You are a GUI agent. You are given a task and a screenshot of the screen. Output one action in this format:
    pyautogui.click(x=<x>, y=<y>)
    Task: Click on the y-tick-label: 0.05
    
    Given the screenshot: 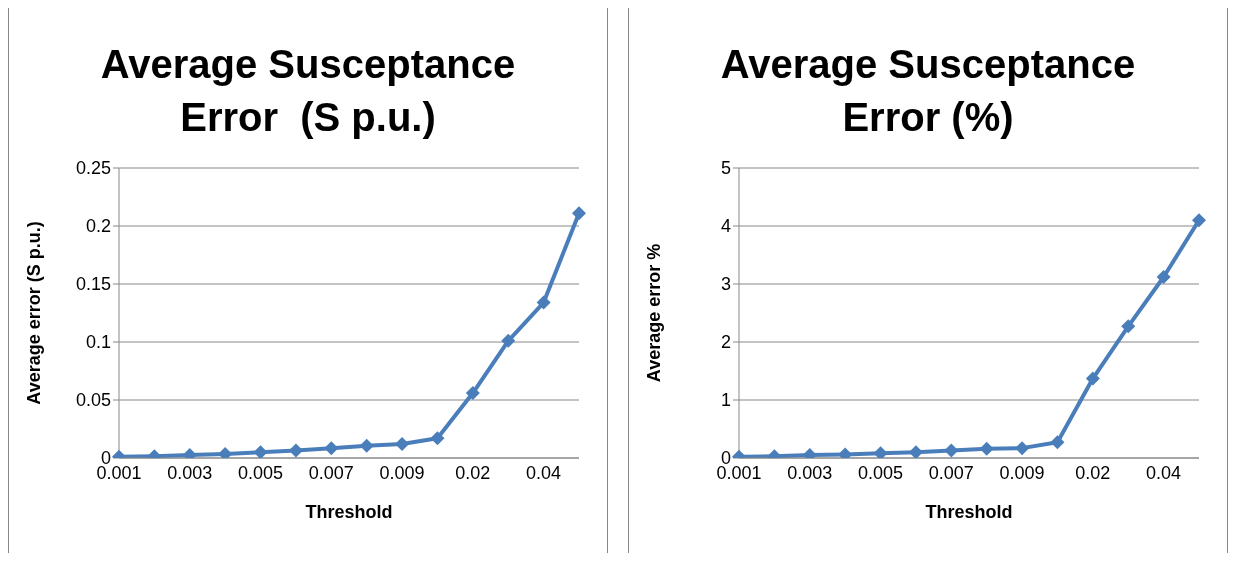 What is the action you would take?
    pyautogui.click(x=93, y=400)
    